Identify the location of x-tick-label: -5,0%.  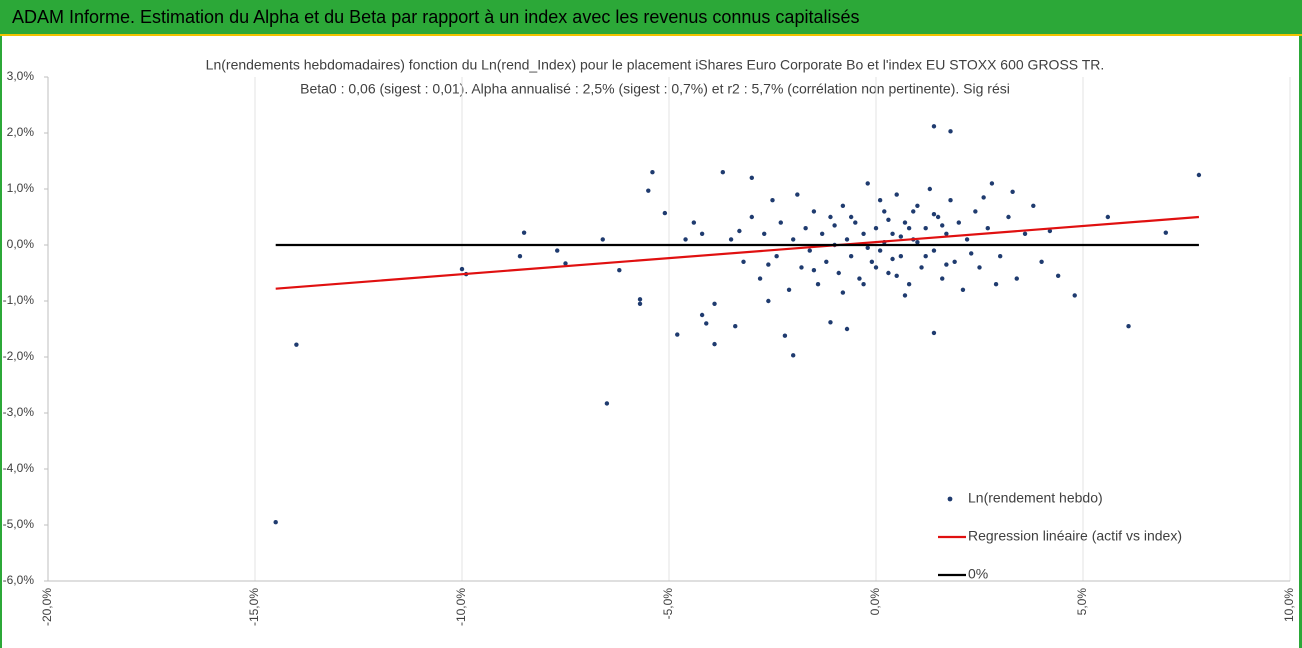
(668, 604).